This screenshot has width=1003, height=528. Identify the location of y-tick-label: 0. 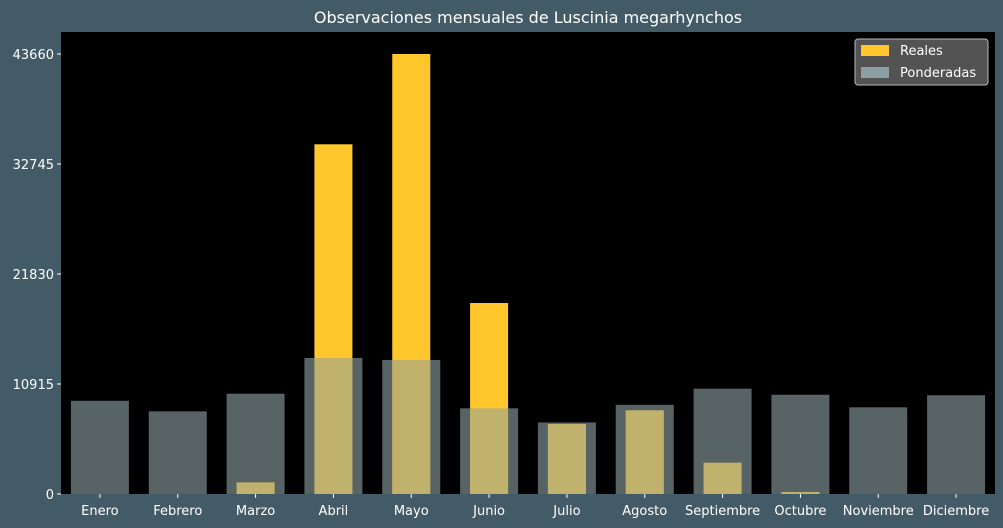
(50, 495).